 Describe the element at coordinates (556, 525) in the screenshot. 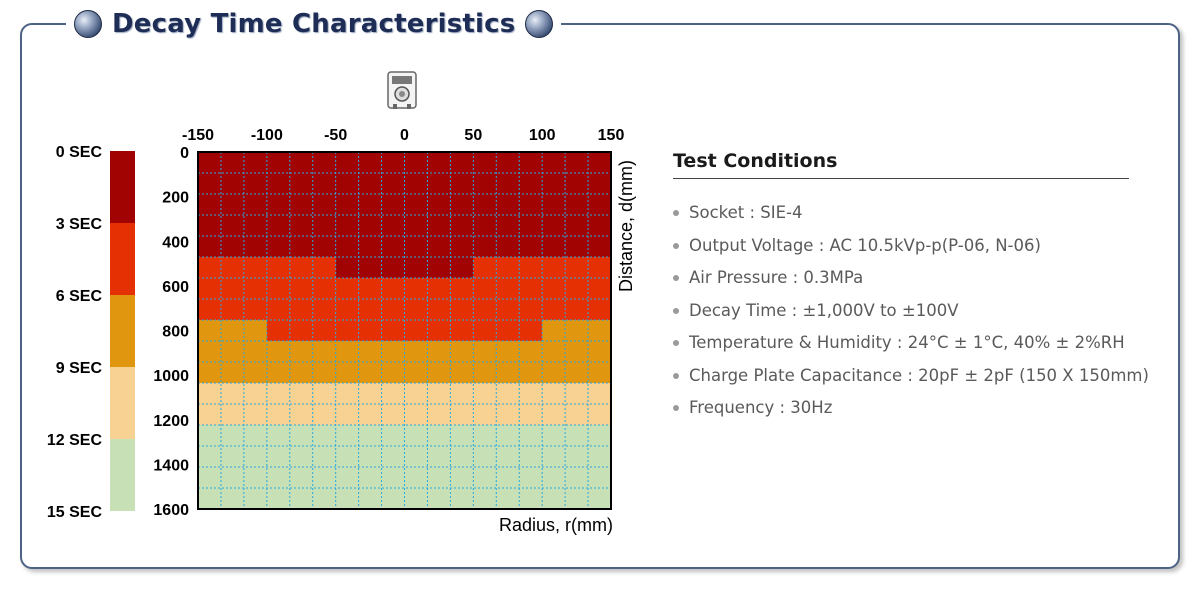

I see `x-axis-label: Radius, r(mm)` at that location.